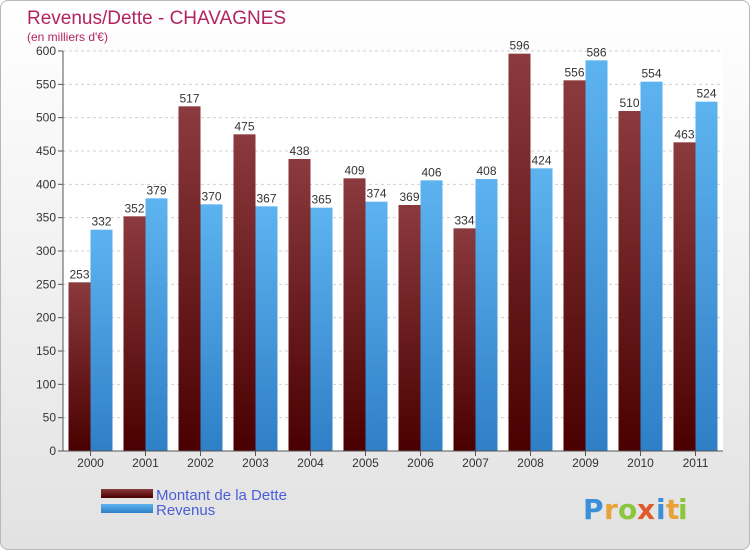 The image size is (750, 550). Describe the element at coordinates (420, 463) in the screenshot. I see `x-tick-label: 2006` at that location.